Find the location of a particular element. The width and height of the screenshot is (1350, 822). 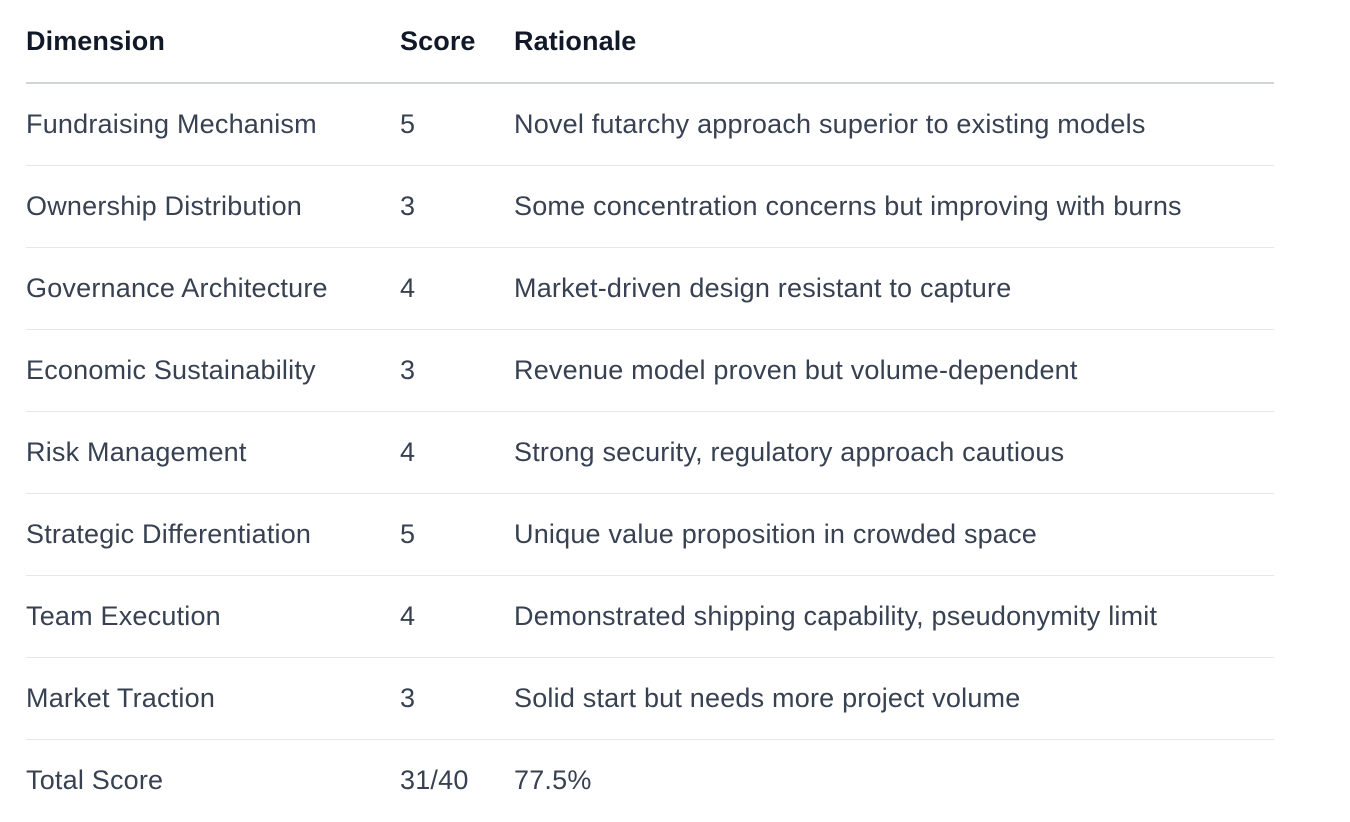

header-score: Score is located at coordinates (457, 42).